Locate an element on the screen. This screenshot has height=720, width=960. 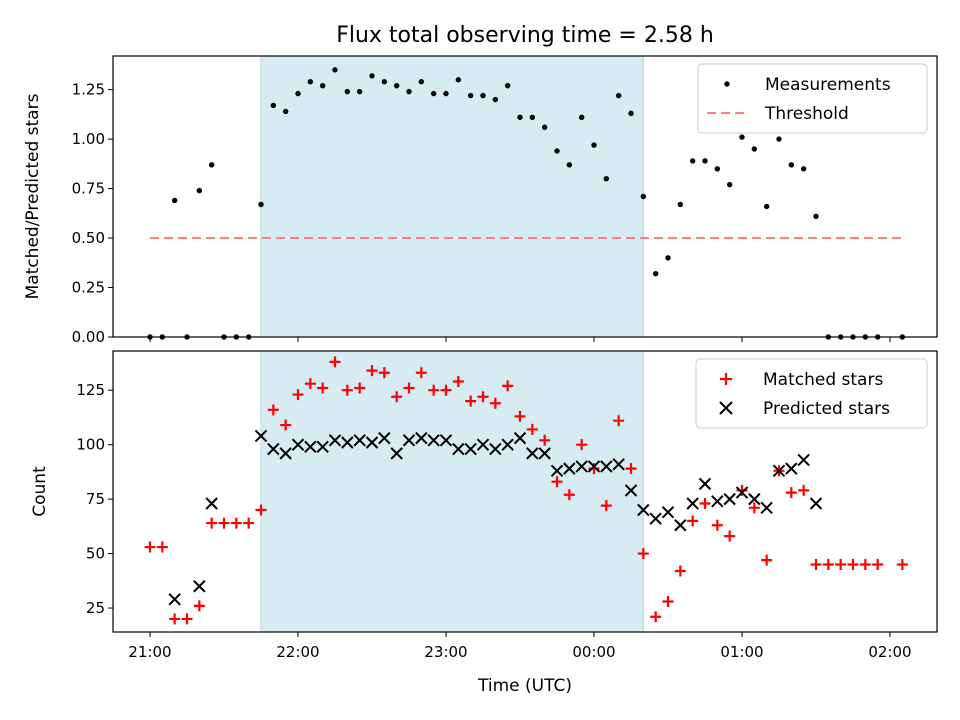
bottom-ytick-label: 75 is located at coordinates (95, 499).